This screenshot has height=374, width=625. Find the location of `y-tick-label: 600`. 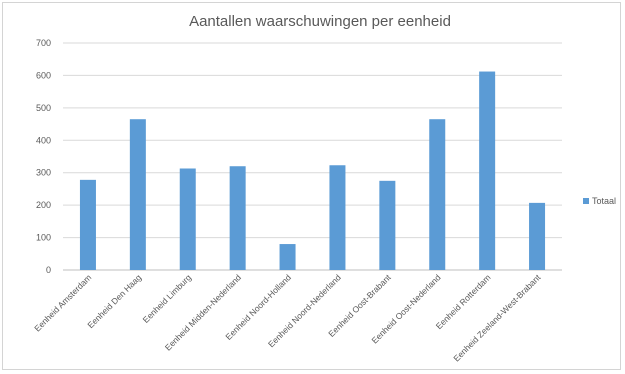

y-tick-label: 600 is located at coordinates (43, 75).